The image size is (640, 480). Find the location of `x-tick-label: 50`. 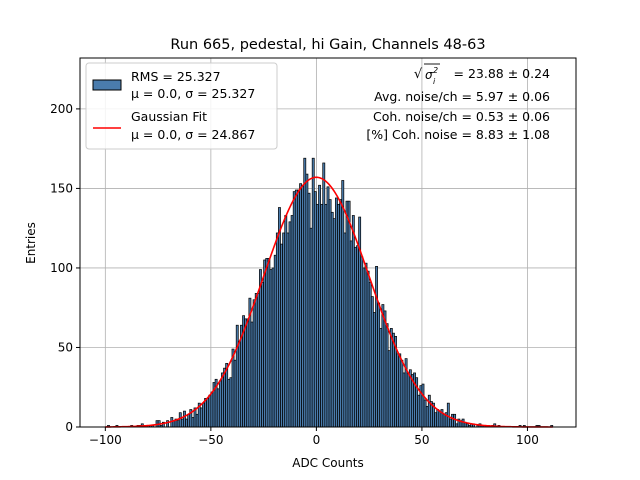

x-tick-label: 50 is located at coordinates (421, 440).